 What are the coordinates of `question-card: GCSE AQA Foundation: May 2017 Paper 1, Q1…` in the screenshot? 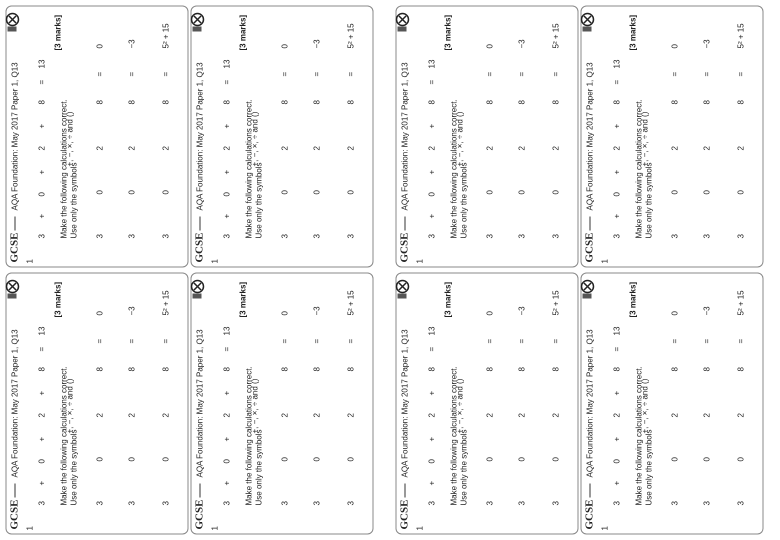 It's located at (486, 403).